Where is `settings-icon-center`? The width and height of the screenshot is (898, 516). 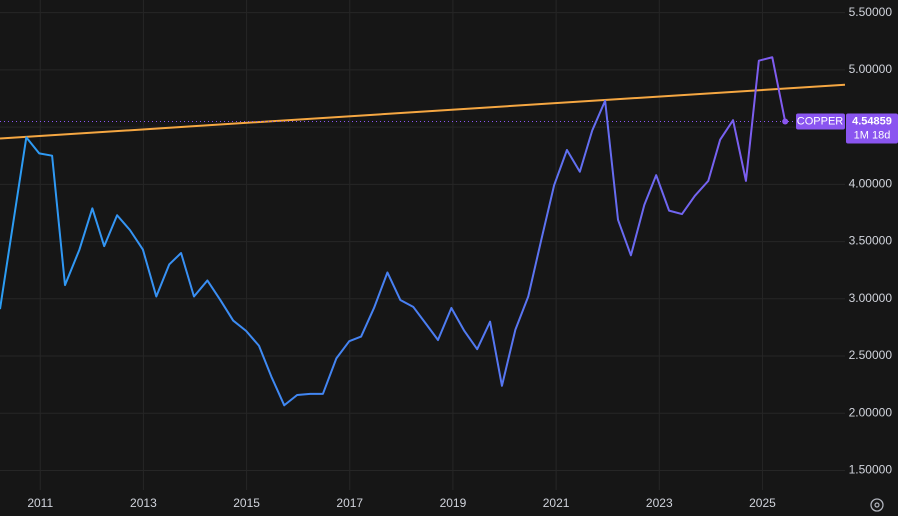 settings-icon-center is located at coordinates (877, 505).